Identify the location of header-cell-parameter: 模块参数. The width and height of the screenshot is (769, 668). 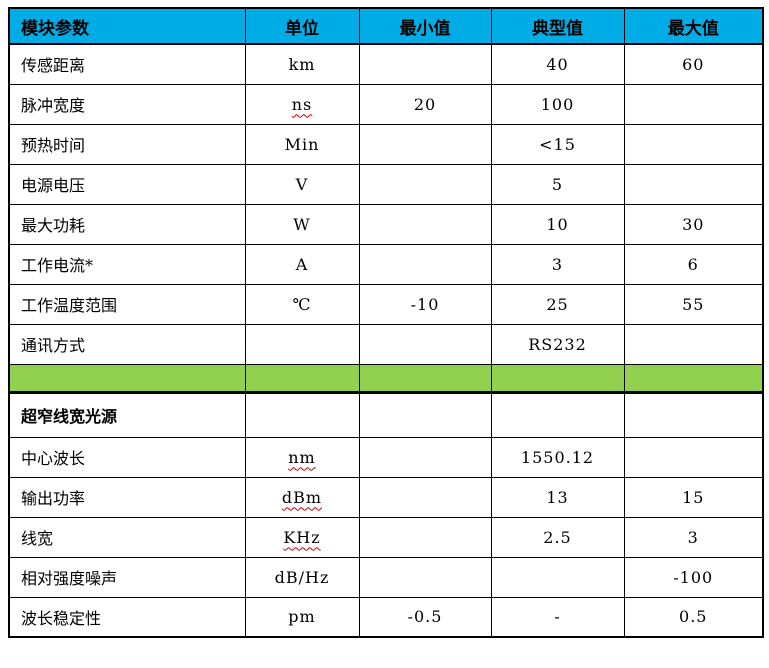
(127, 26).